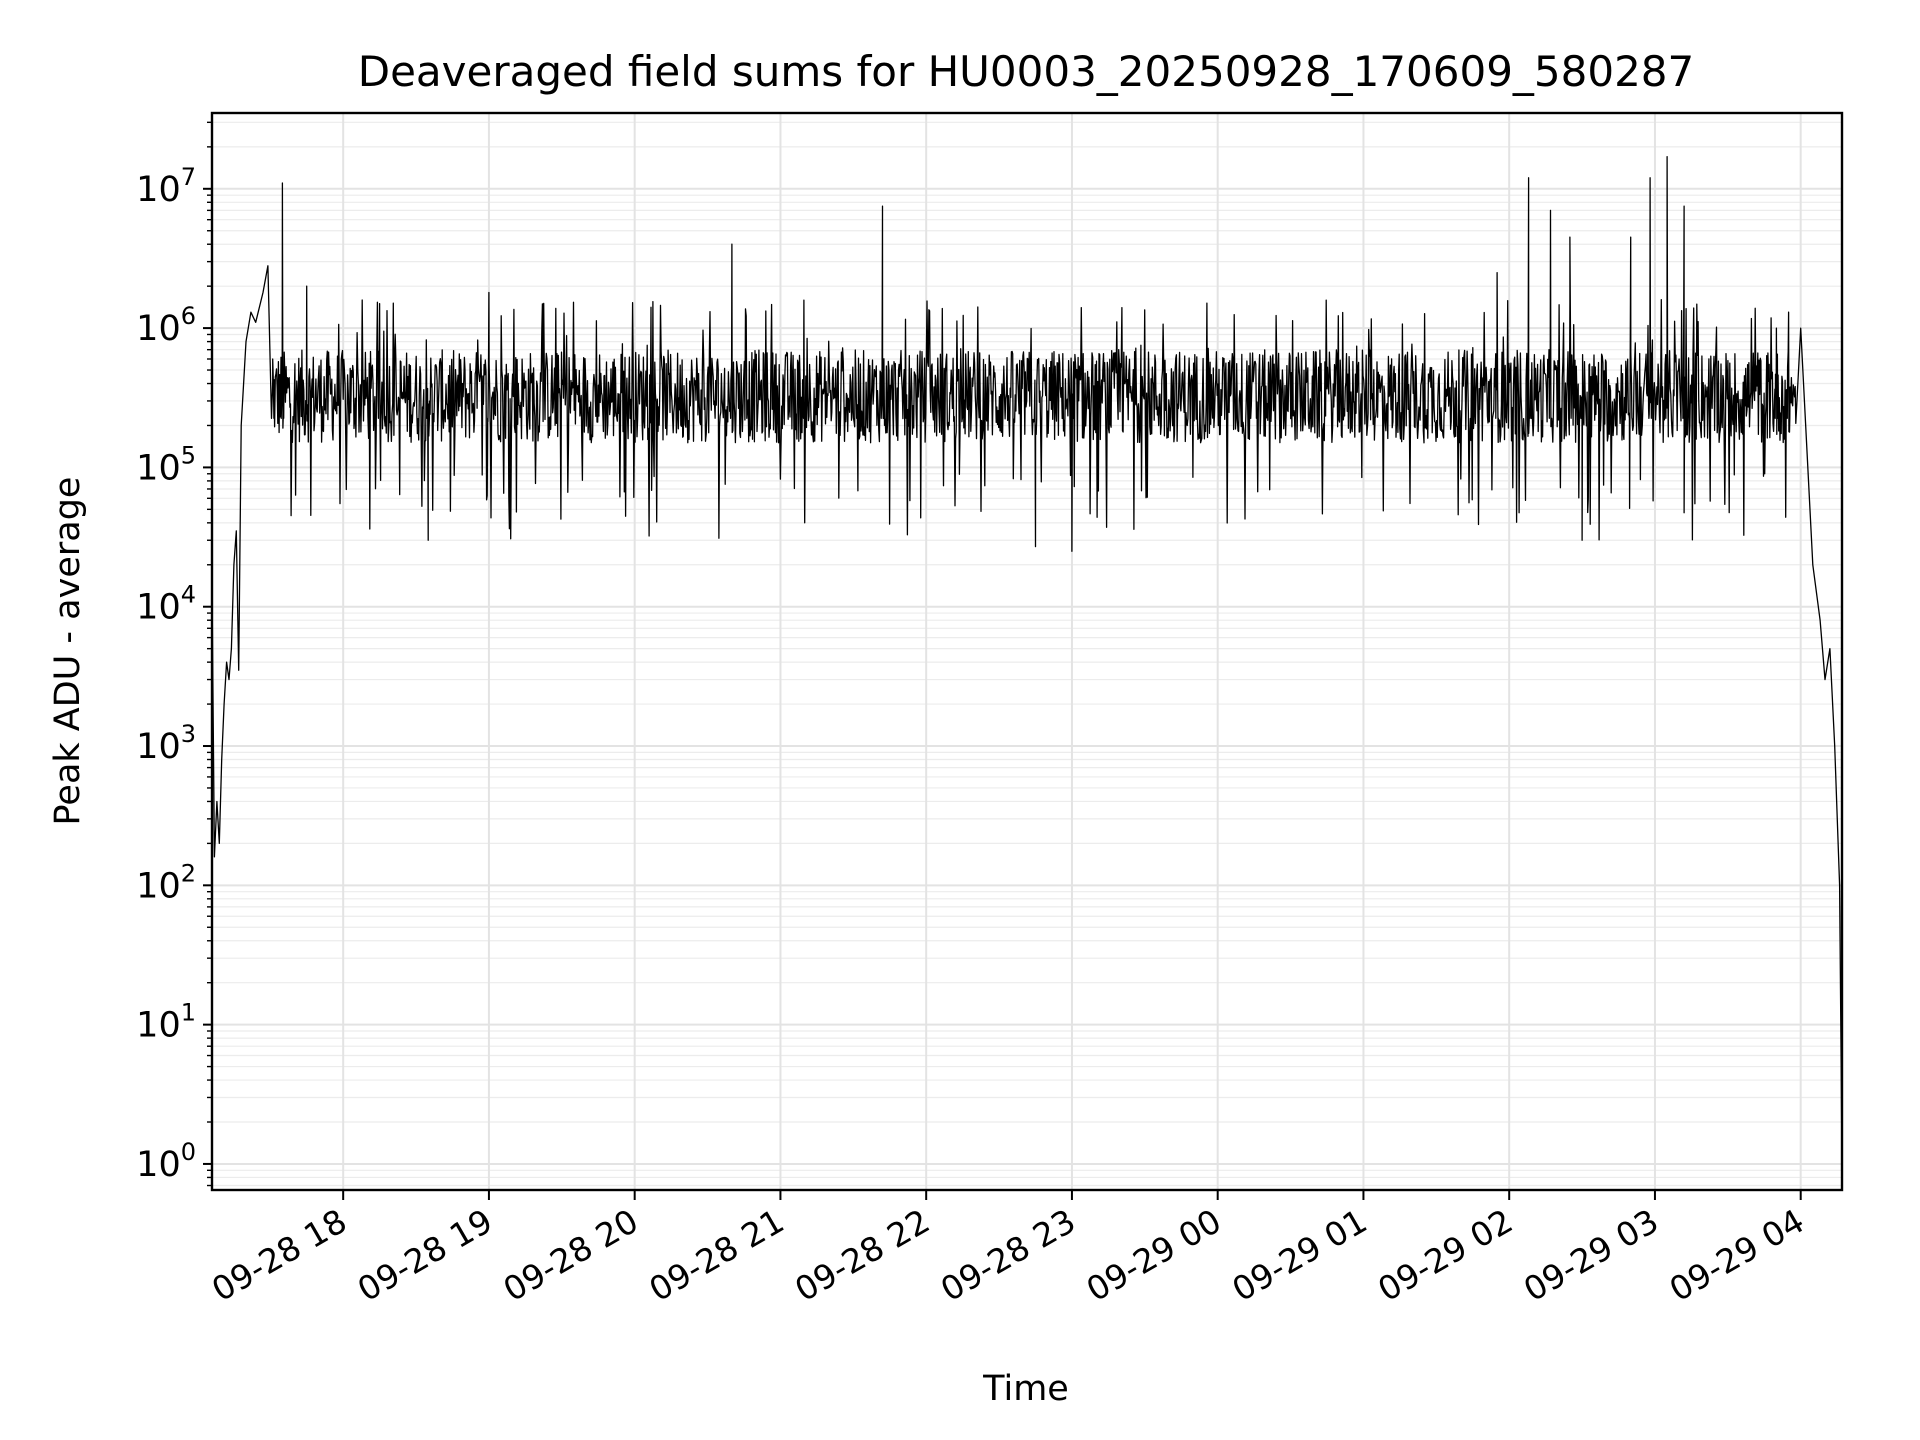 The width and height of the screenshot is (1920, 1440). I want to click on x-tick-label: 09-28 23, so click(1008, 1255).